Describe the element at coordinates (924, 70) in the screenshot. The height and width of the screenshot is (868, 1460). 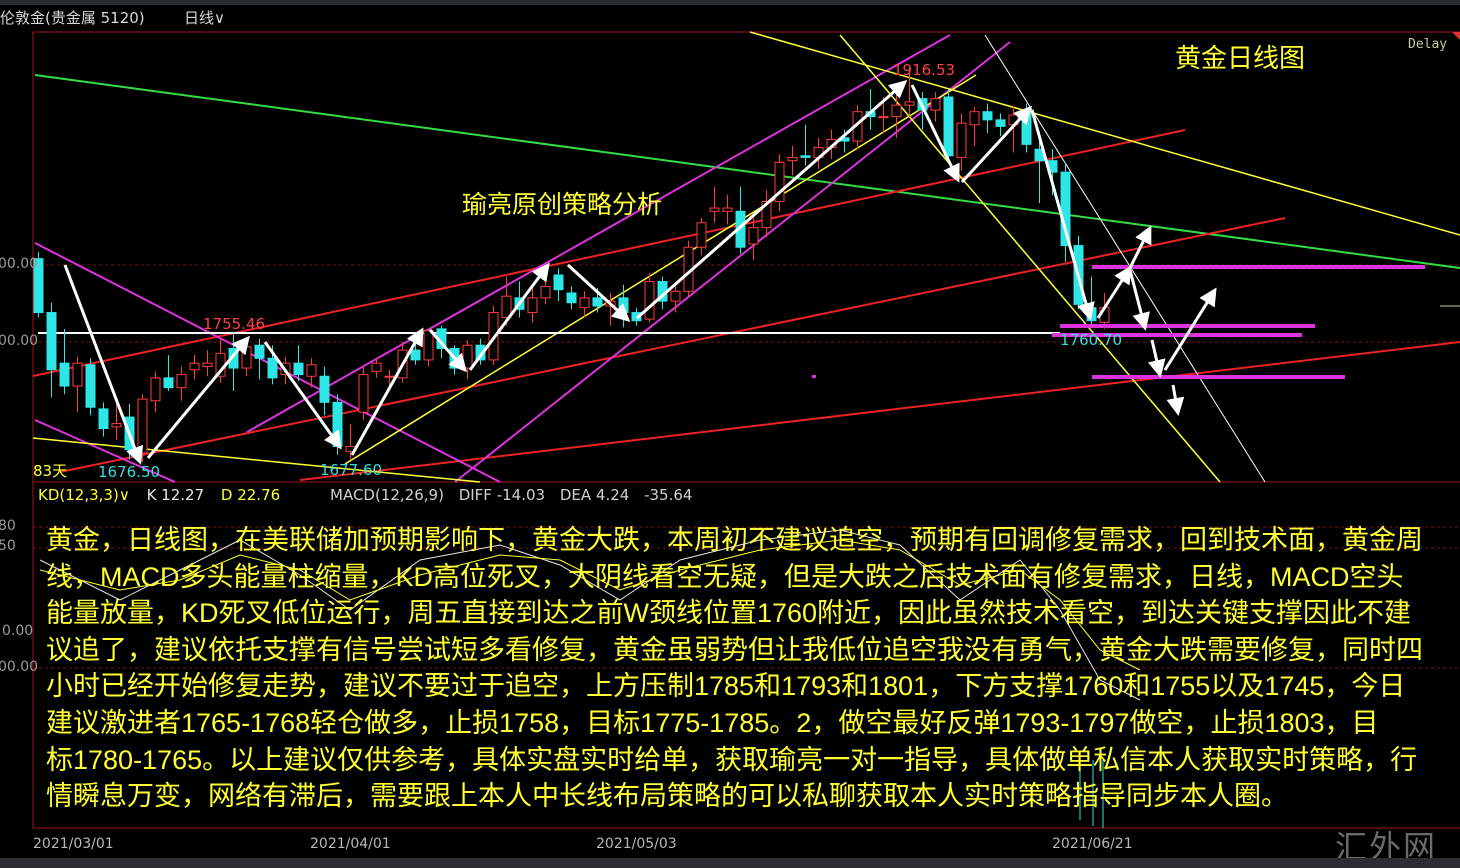
I see `high-price-label: 1916.53` at that location.